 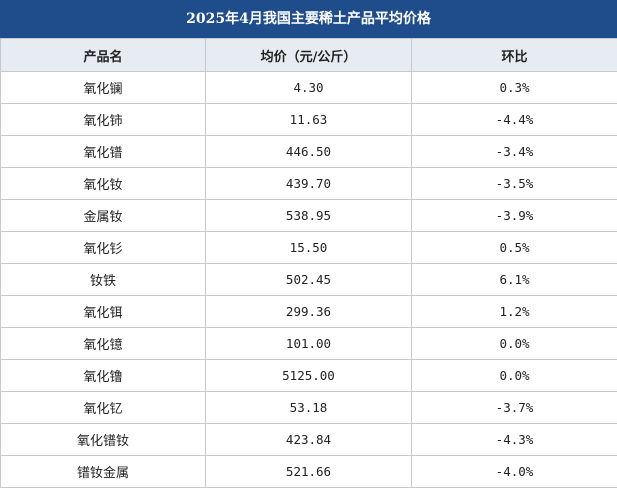 What do you see at coordinates (514, 183) in the screenshot?
I see `mom-change-cell: -3.5%` at bounding box center [514, 183].